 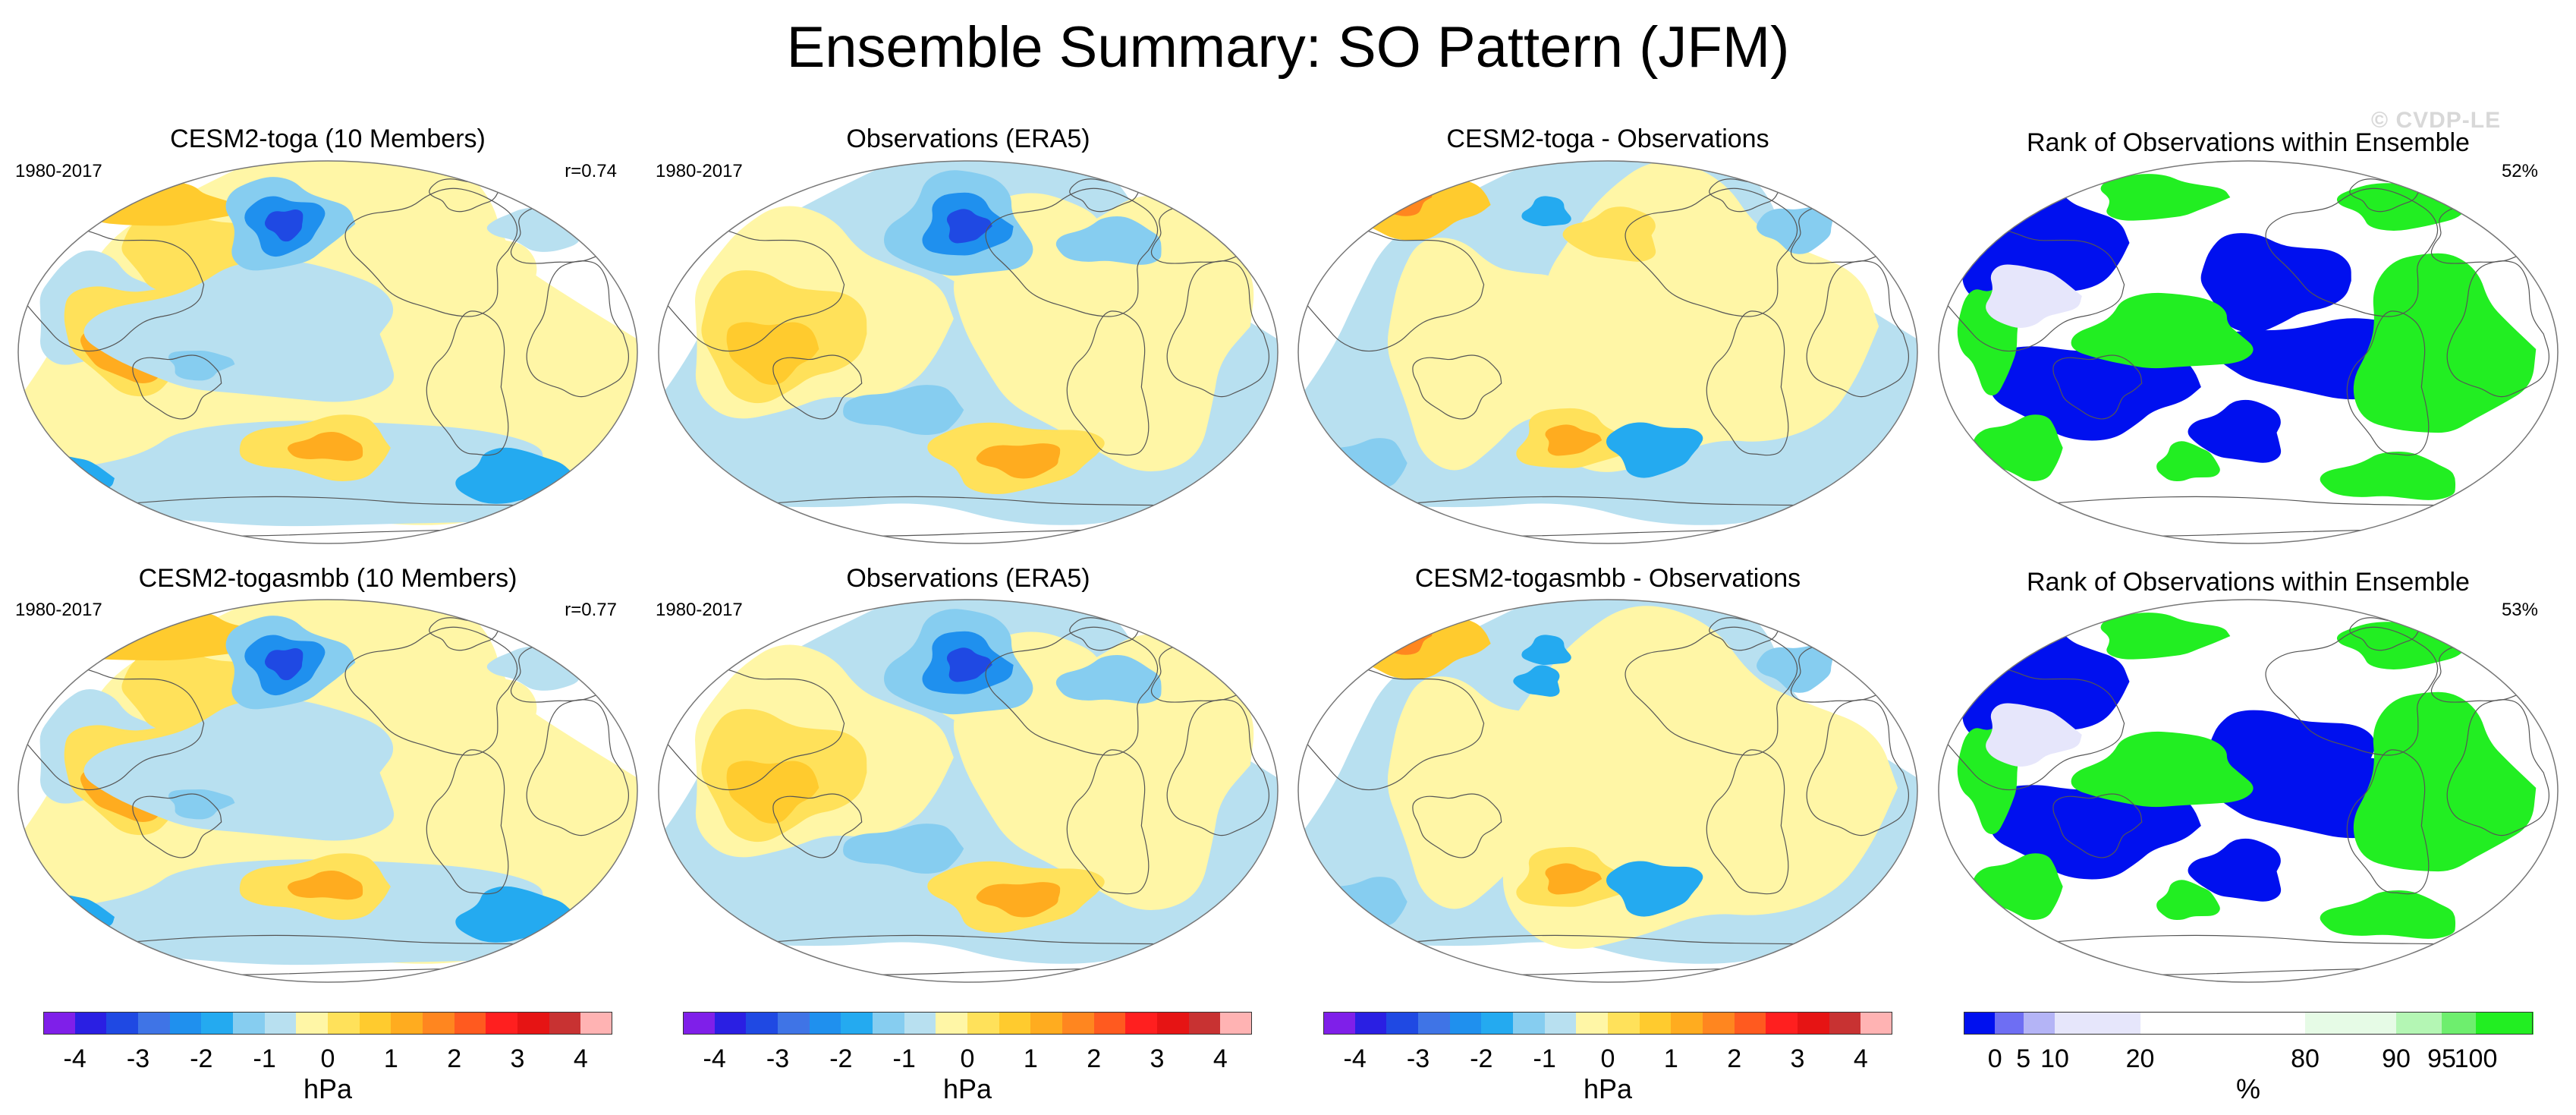 What do you see at coordinates (2248, 582) in the screenshot?
I see `panel-title-r2-c4: Rank of Observations within Ensemble` at bounding box center [2248, 582].